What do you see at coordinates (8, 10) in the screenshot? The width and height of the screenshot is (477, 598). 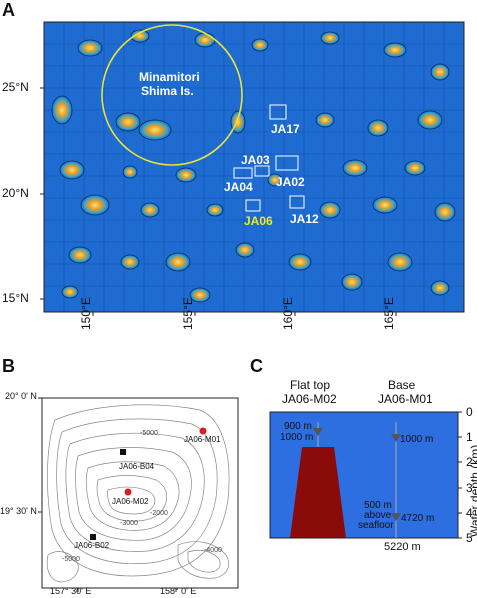 I see `panel-a-letter: A` at bounding box center [8, 10].